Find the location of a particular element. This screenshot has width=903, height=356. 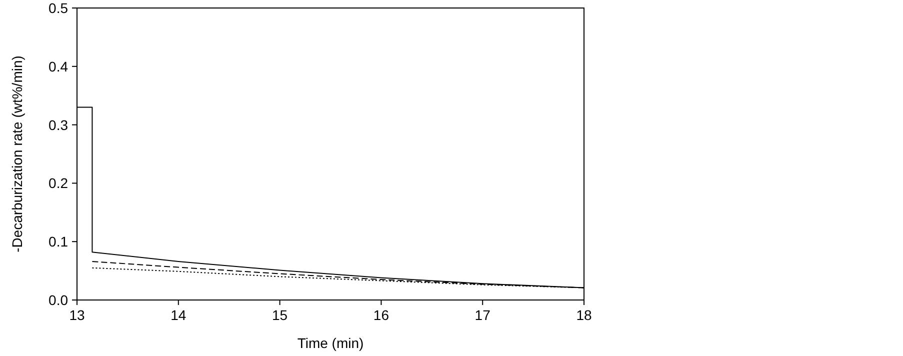

y-tick-label: 0.2 is located at coordinates (58, 183).